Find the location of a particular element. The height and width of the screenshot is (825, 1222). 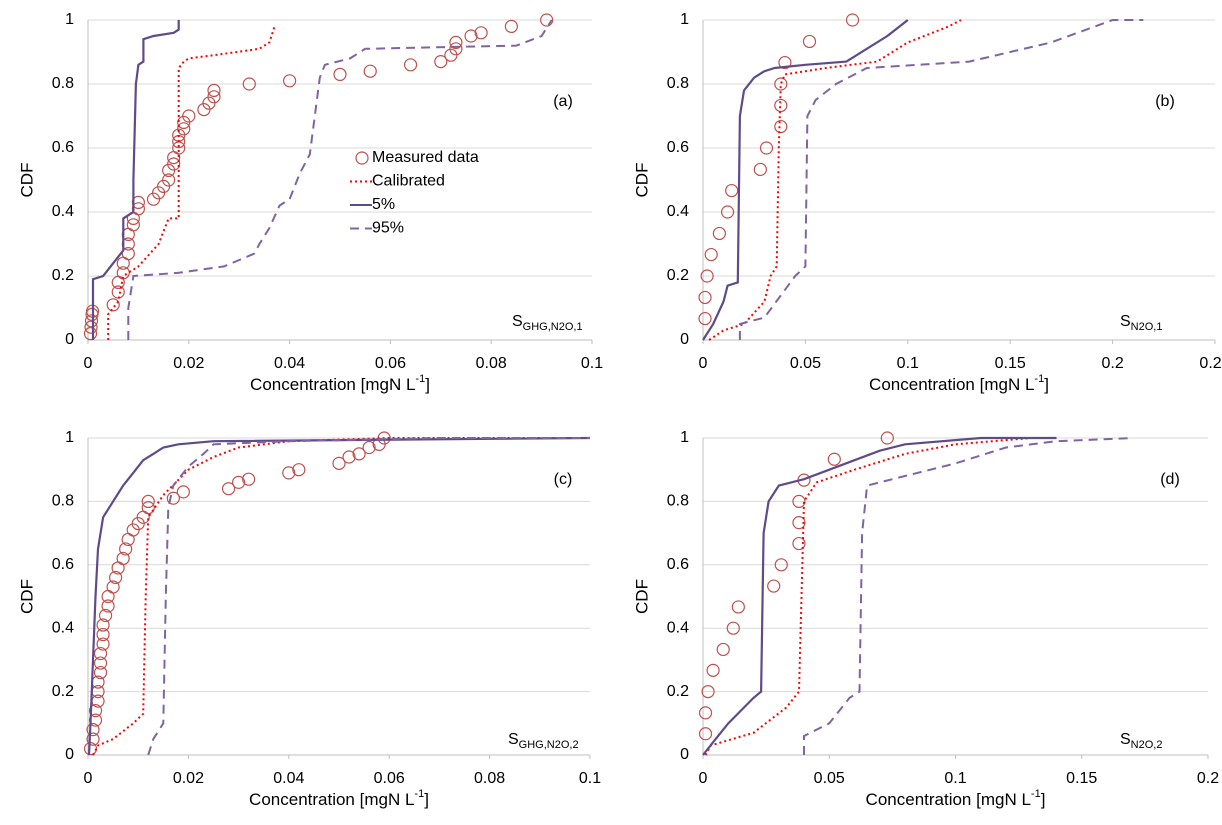

legend-label: 5% is located at coordinates (383, 204).